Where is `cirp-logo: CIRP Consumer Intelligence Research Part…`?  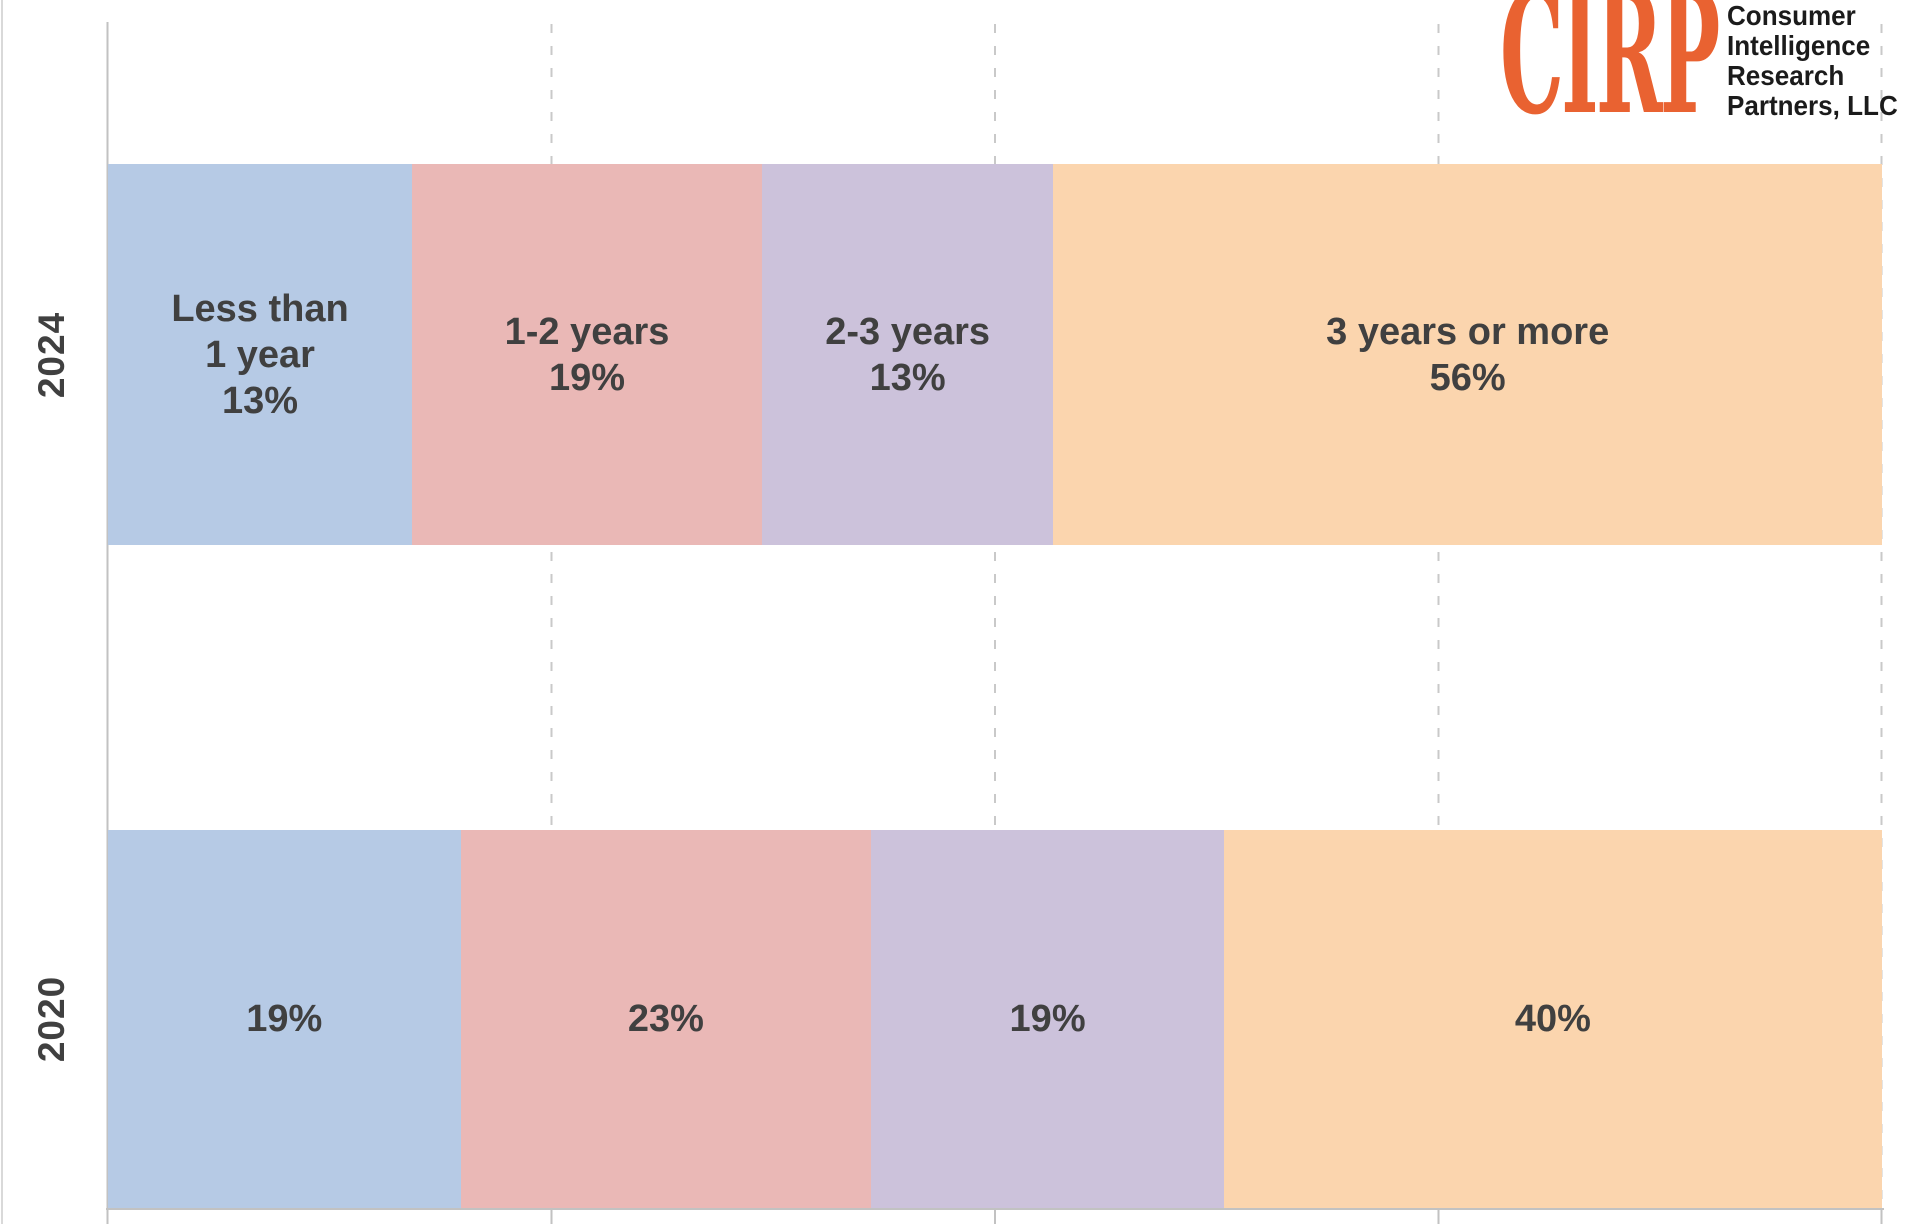
cirp-logo: CIRP Consumer Intelligence Research Part… is located at coordinates (1710, 70).